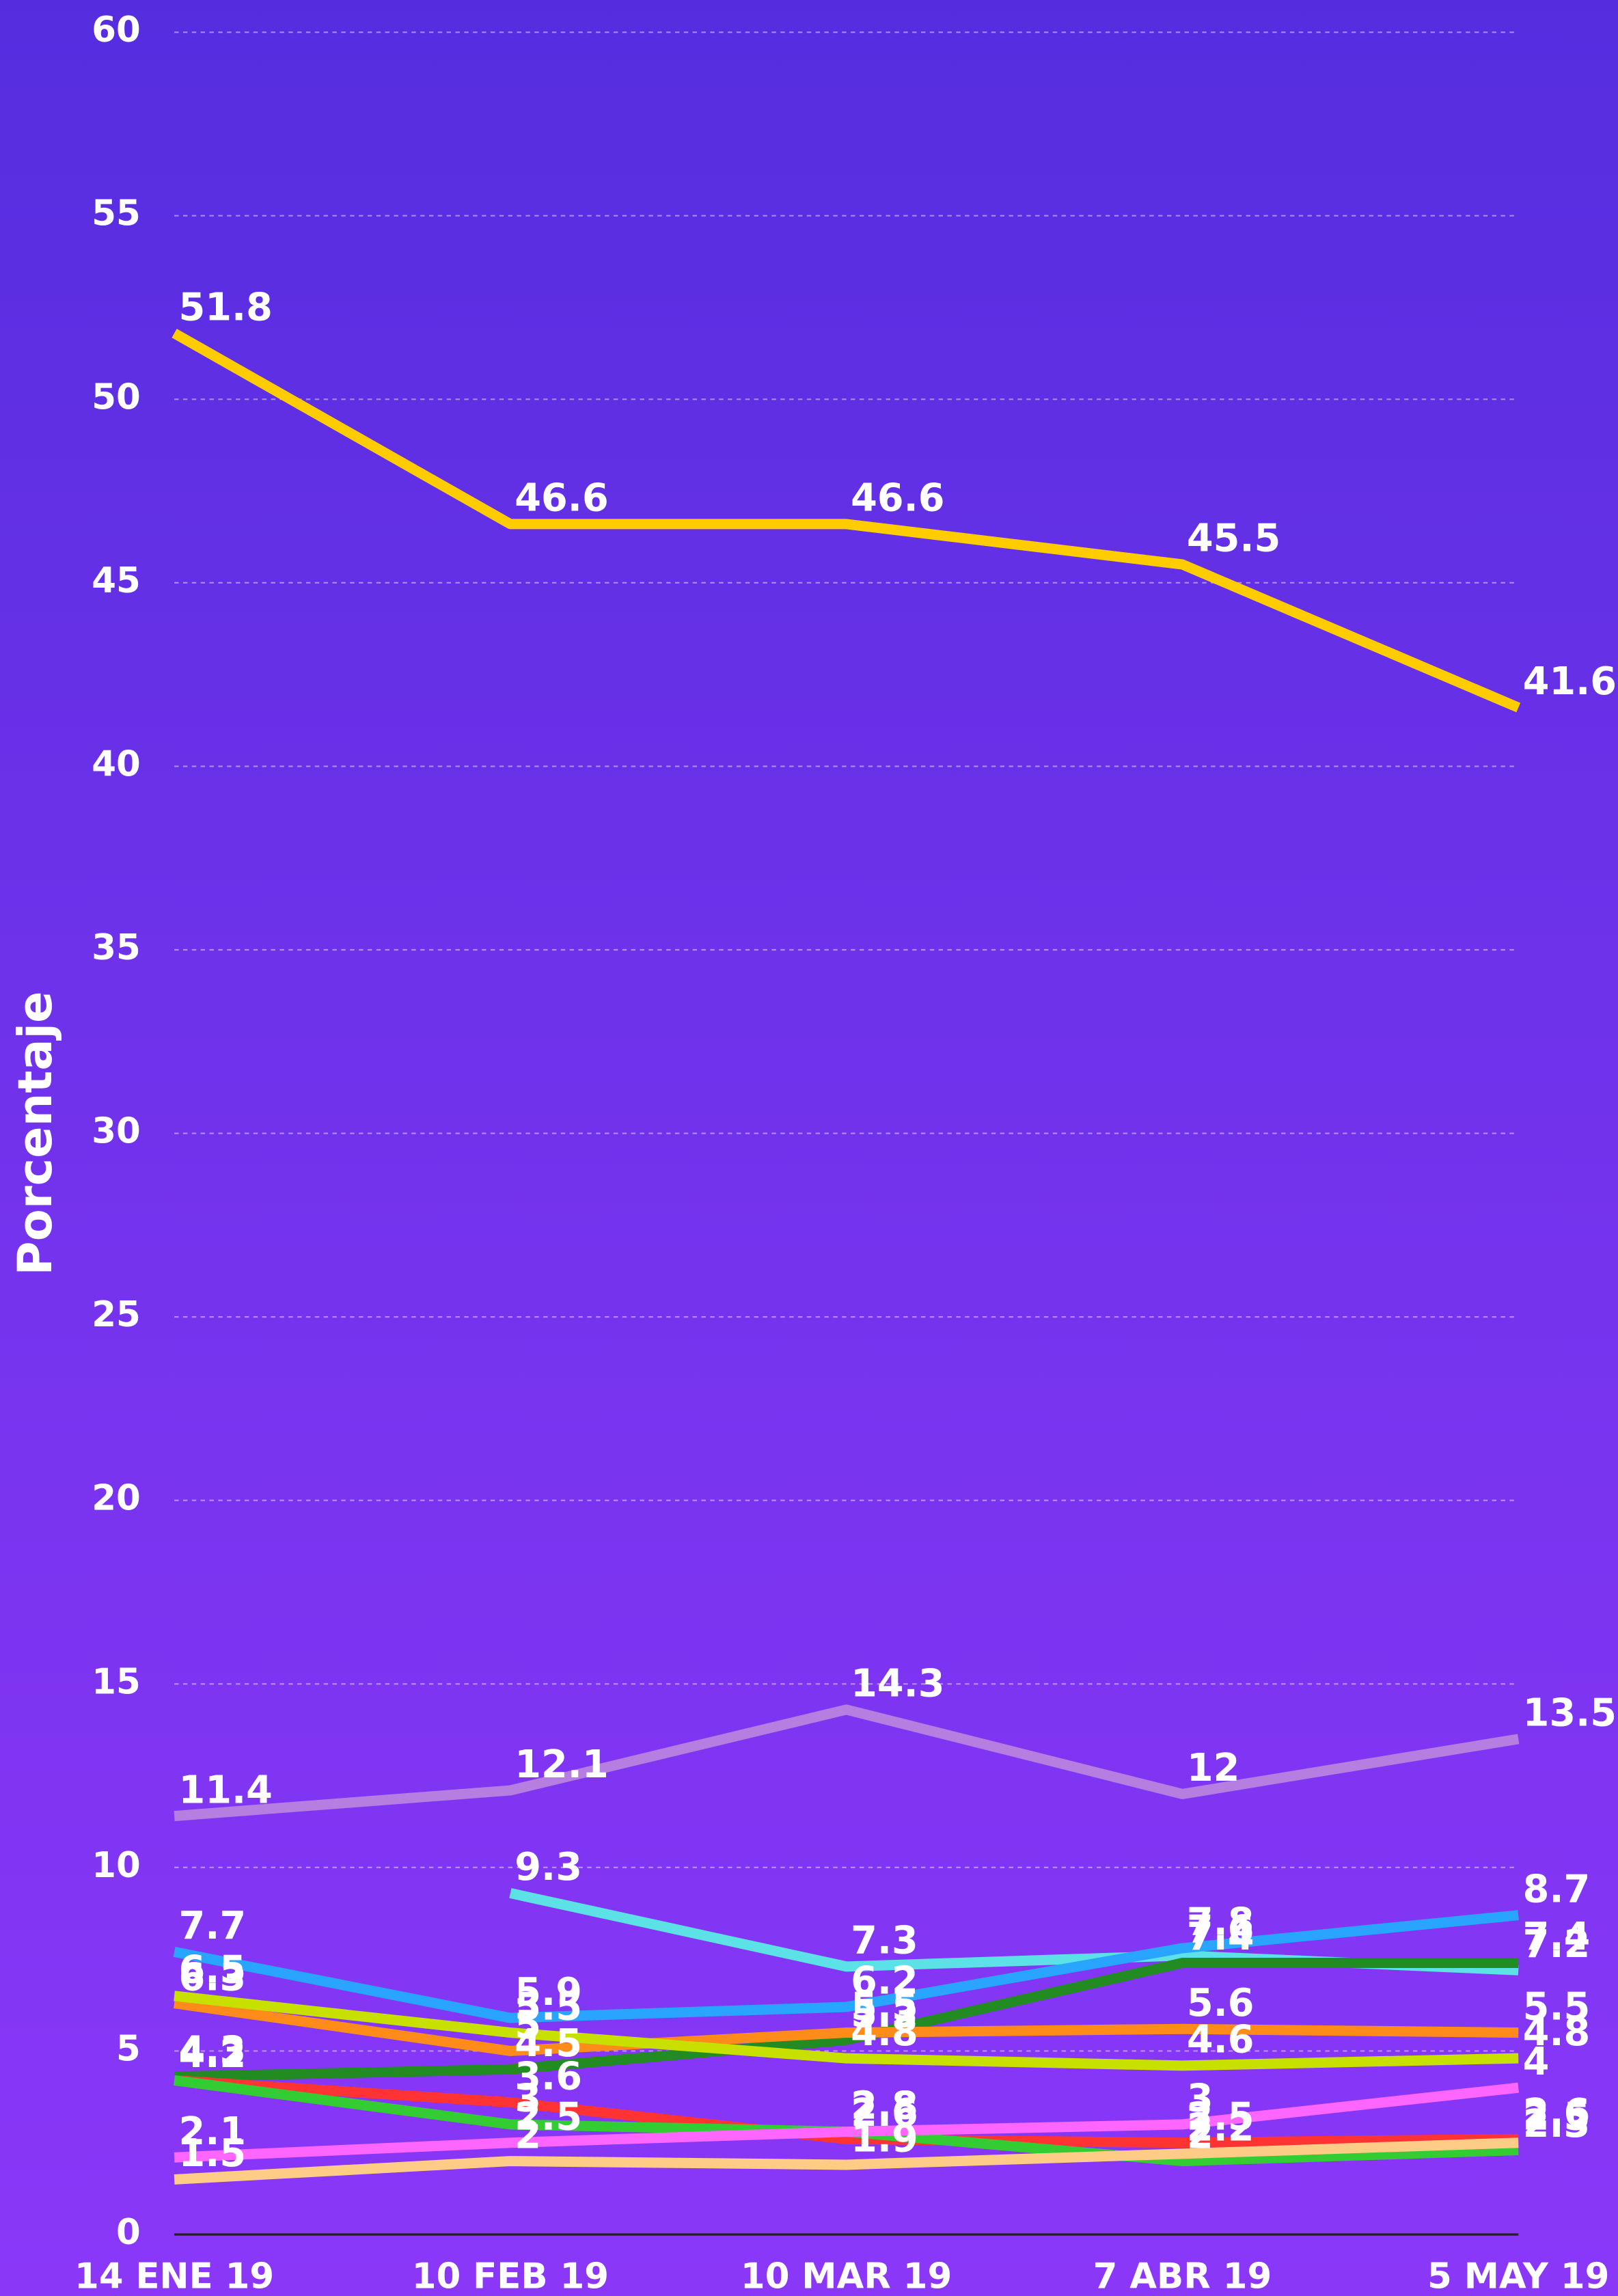 The image size is (1618, 2296). What do you see at coordinates (128, 2048) in the screenshot?
I see `y-tick-label: 5` at bounding box center [128, 2048].